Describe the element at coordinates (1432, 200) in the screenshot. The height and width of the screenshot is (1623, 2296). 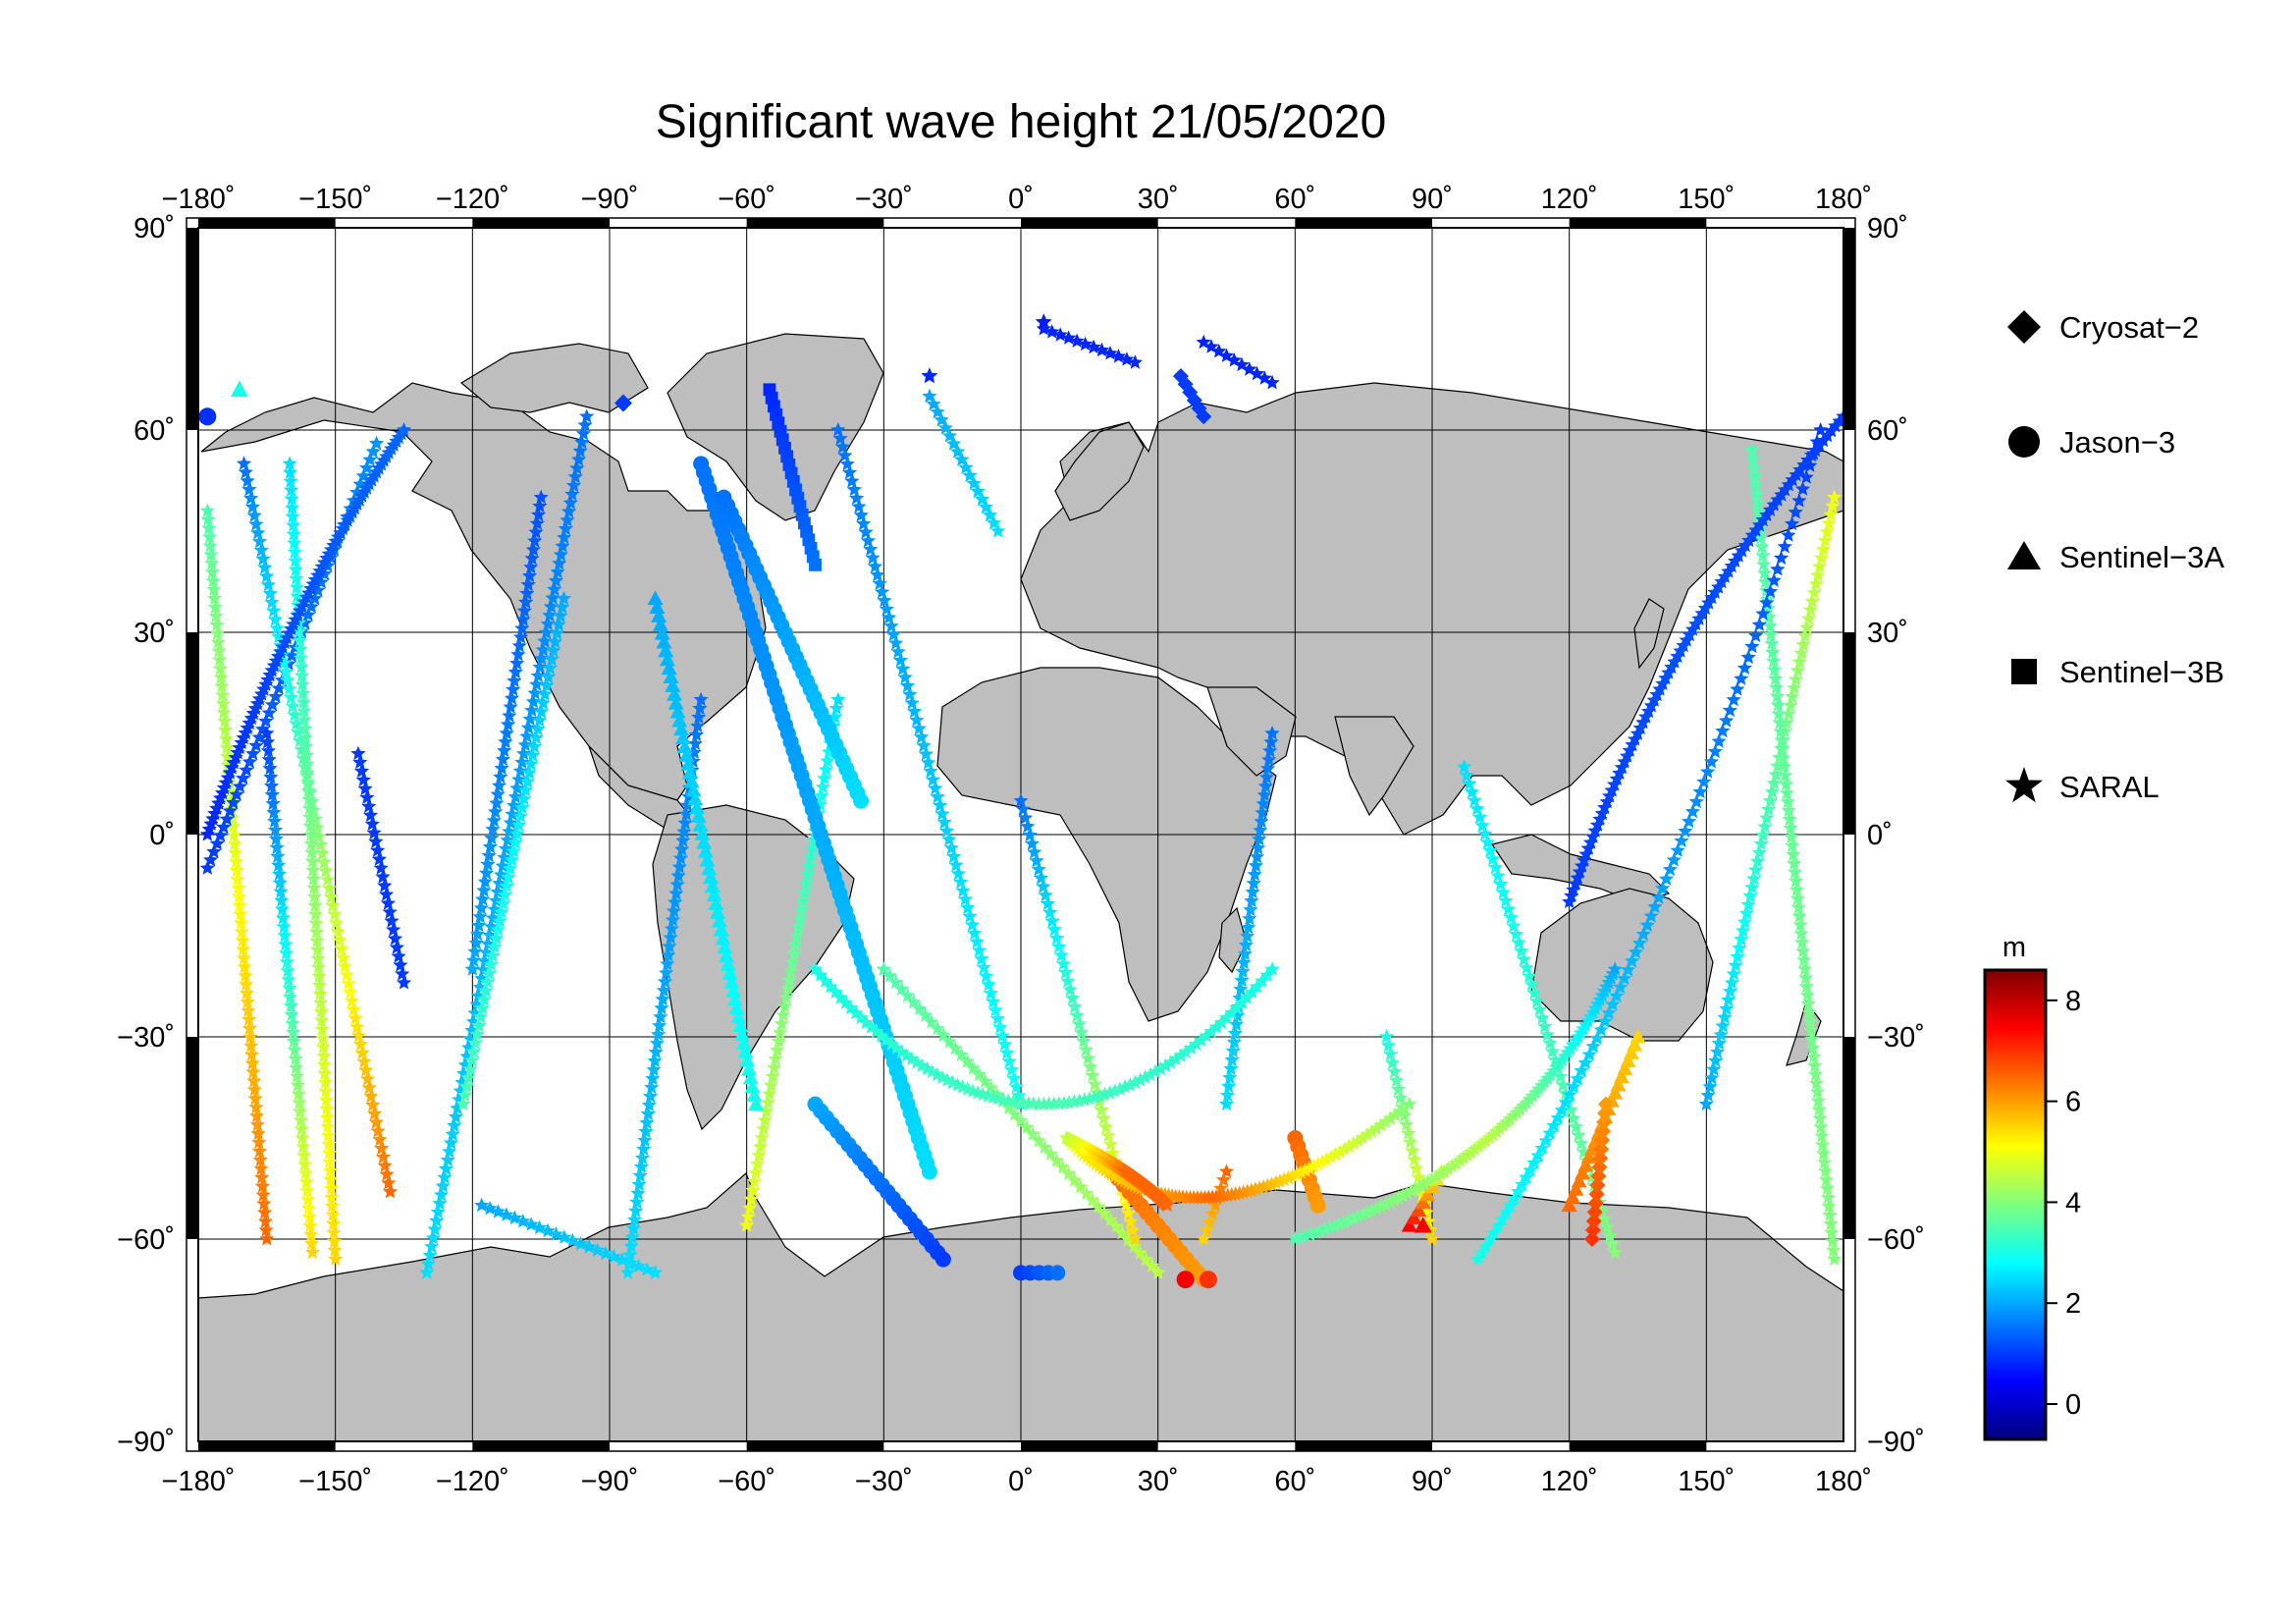
I see `lon-tick-label-top: 90˚` at that location.